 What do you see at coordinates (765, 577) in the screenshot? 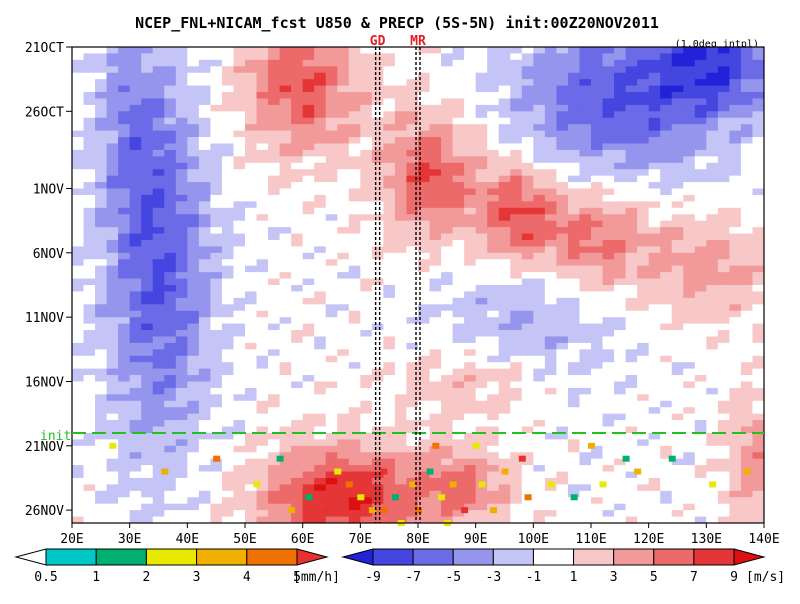
I see `u850-unit: [m/s]` at bounding box center [765, 577].